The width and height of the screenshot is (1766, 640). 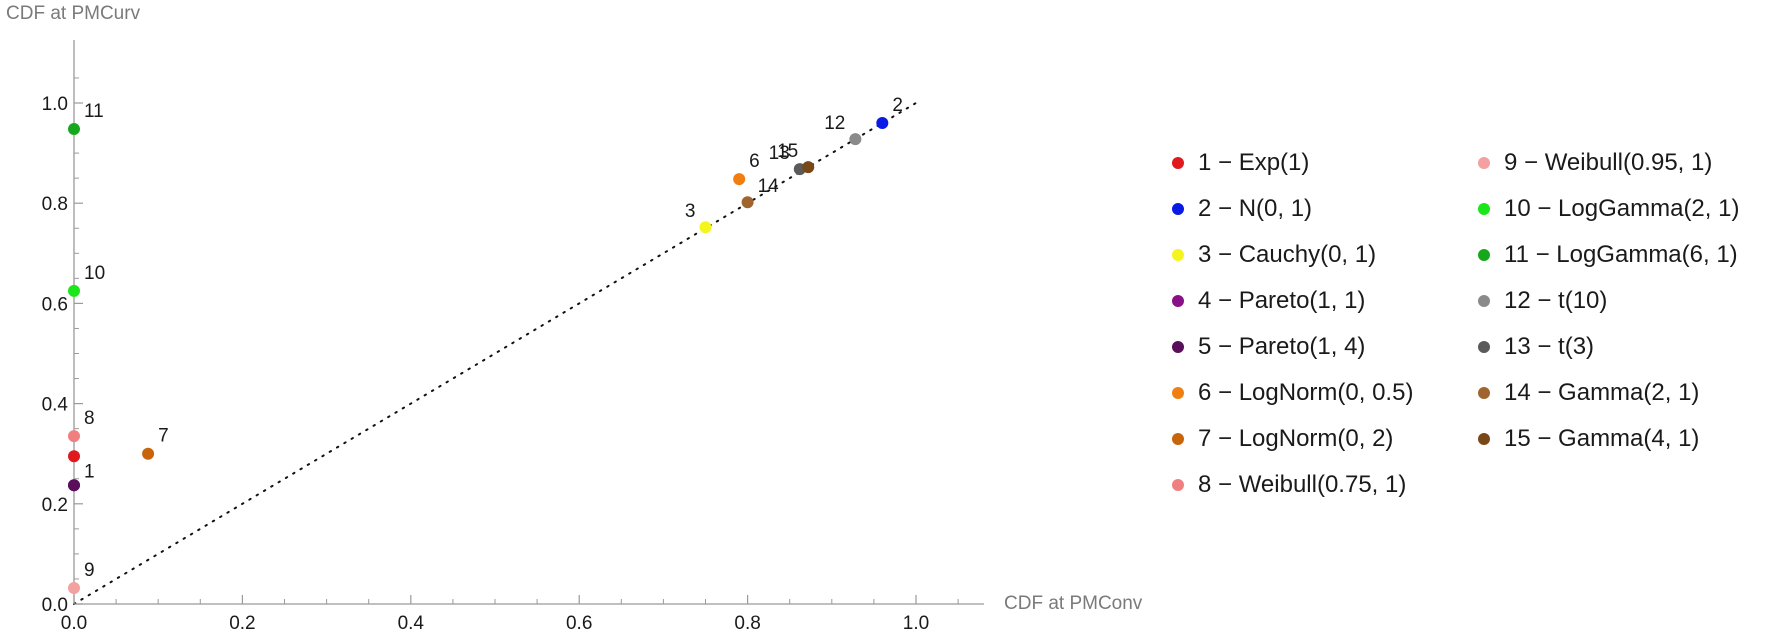 I want to click on legend-item: 5 − Pareto(1, 4), so click(x=1292, y=347).